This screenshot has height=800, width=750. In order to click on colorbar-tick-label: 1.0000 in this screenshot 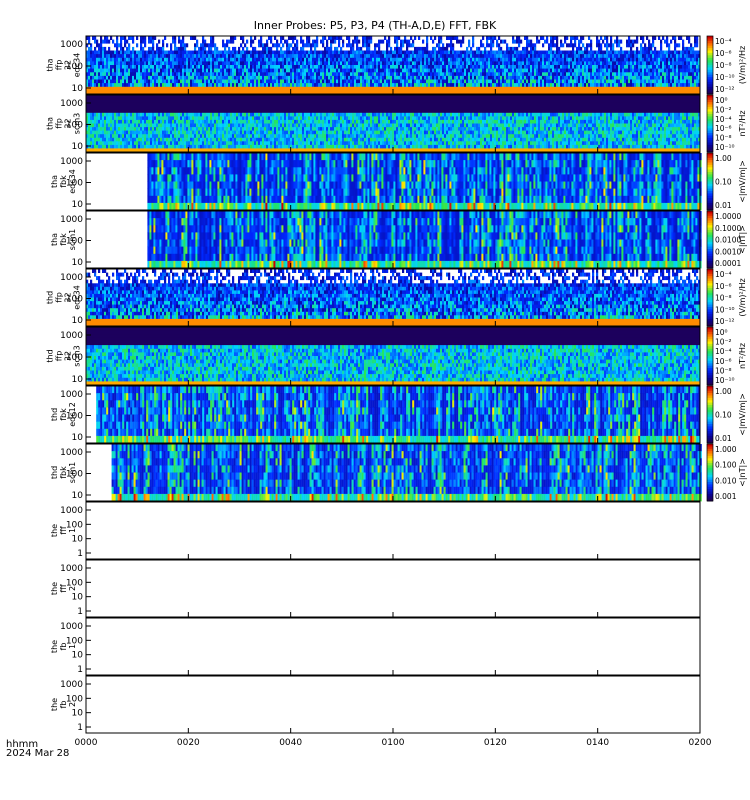, I will do `click(728, 216)`.